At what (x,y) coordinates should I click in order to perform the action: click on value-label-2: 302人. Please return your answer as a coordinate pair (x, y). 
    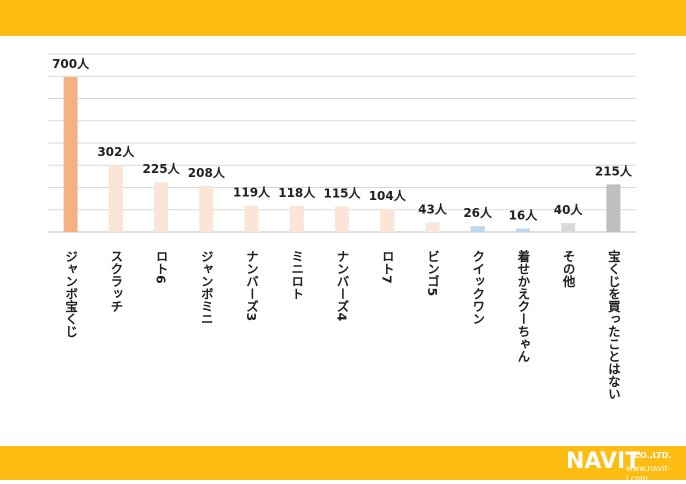
    Looking at the image, I should click on (116, 151).